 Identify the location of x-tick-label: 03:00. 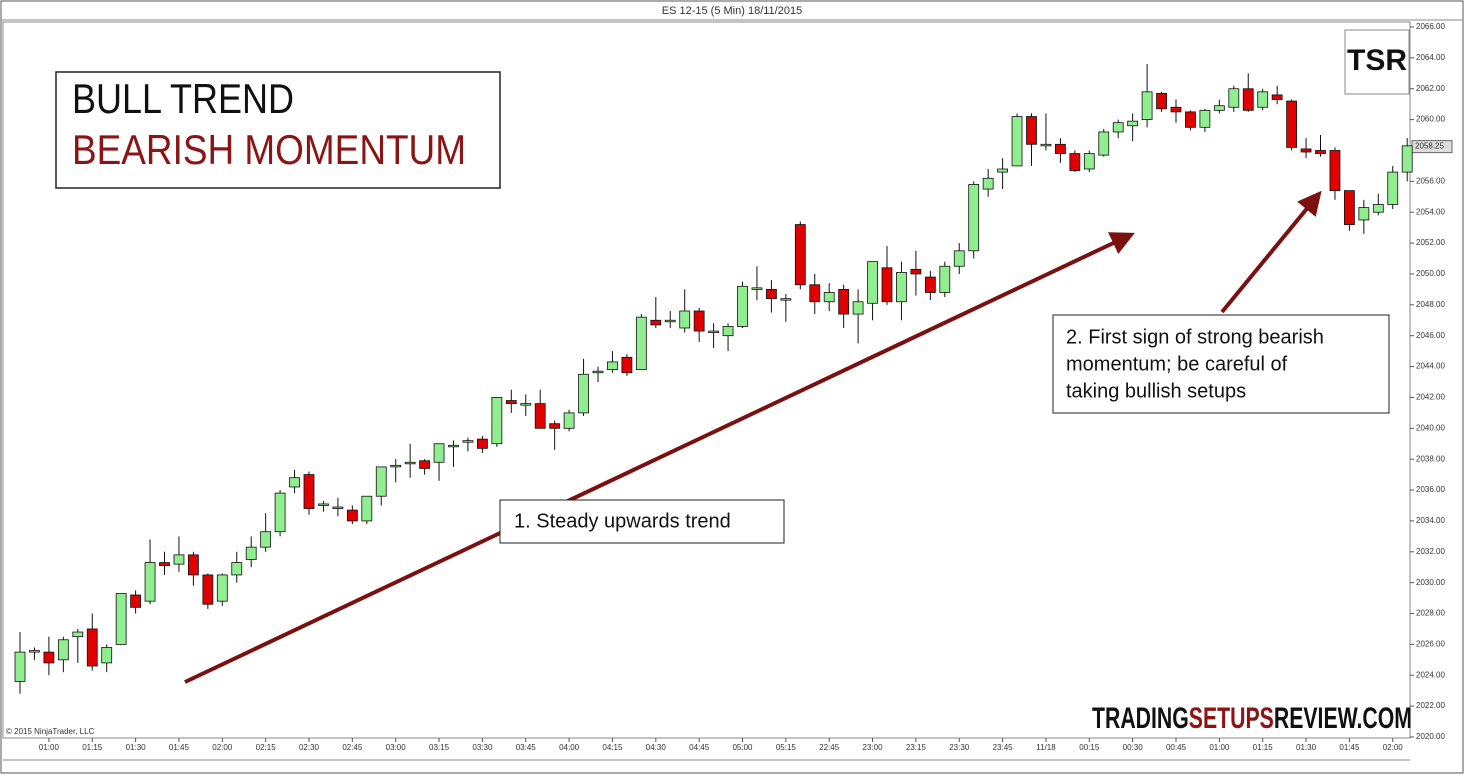
(396, 747).